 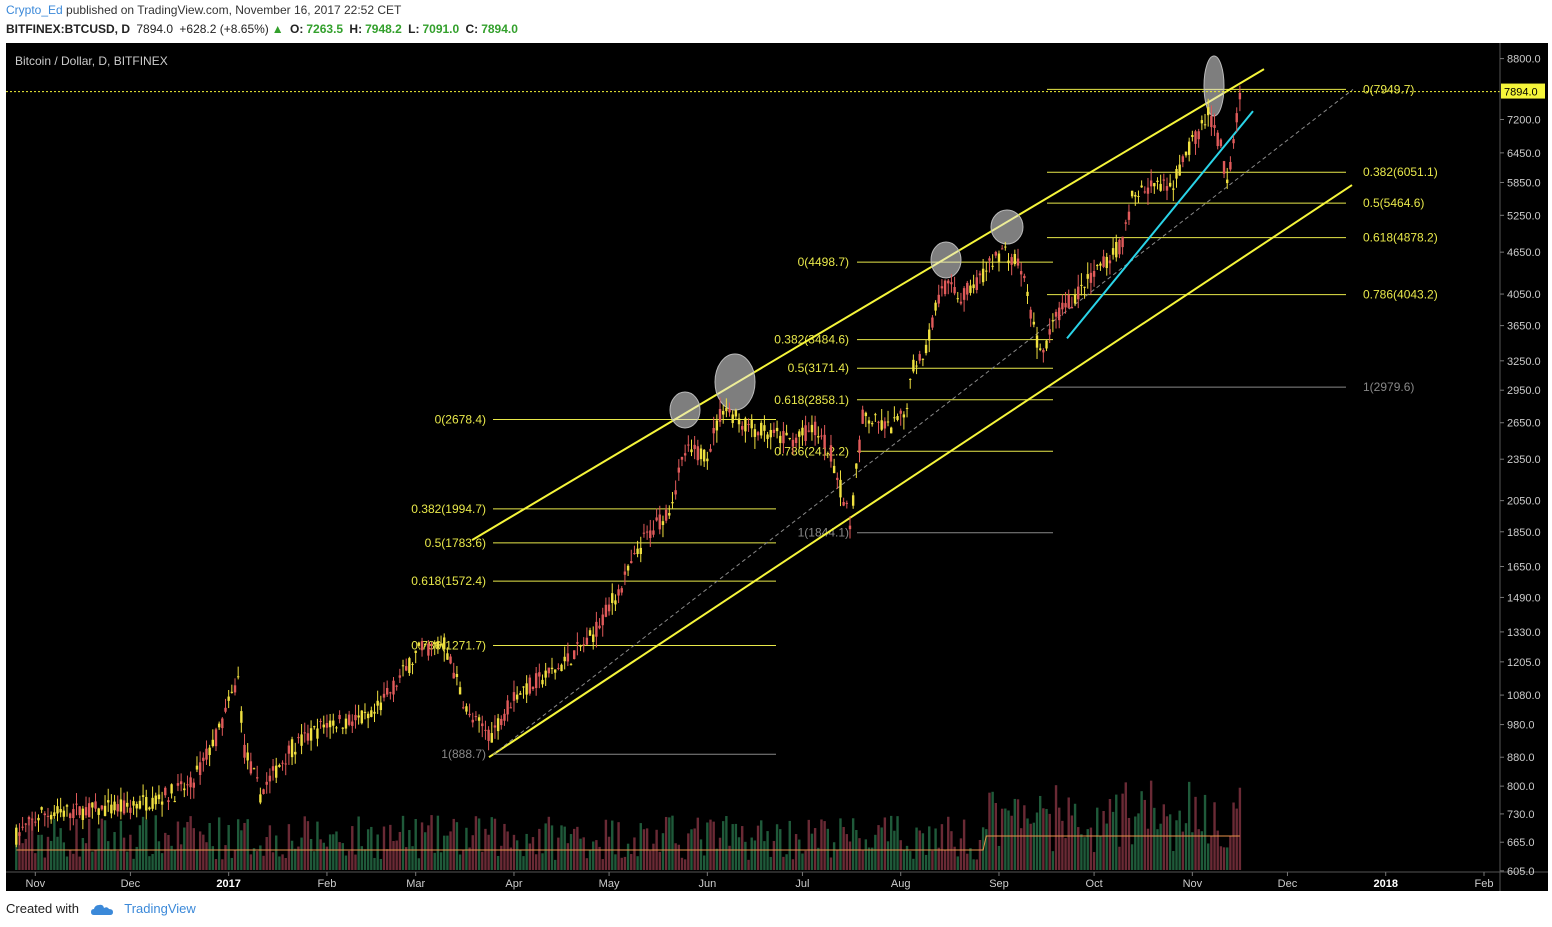 What do you see at coordinates (818, 368) in the screenshot?
I see `fib-label: 0.5(3171.4)` at bounding box center [818, 368].